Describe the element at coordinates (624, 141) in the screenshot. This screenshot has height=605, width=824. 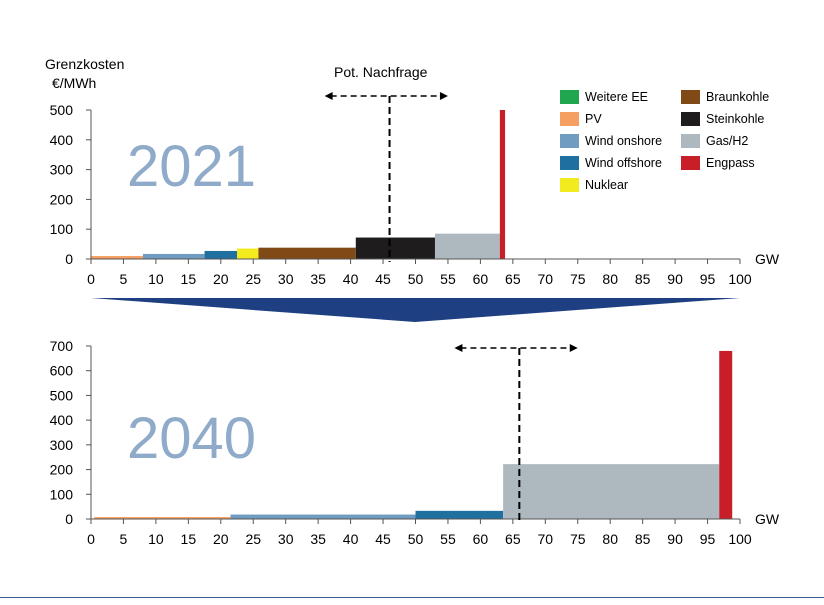
I see `legend-label-wind-onshore: Wind onshore` at that location.